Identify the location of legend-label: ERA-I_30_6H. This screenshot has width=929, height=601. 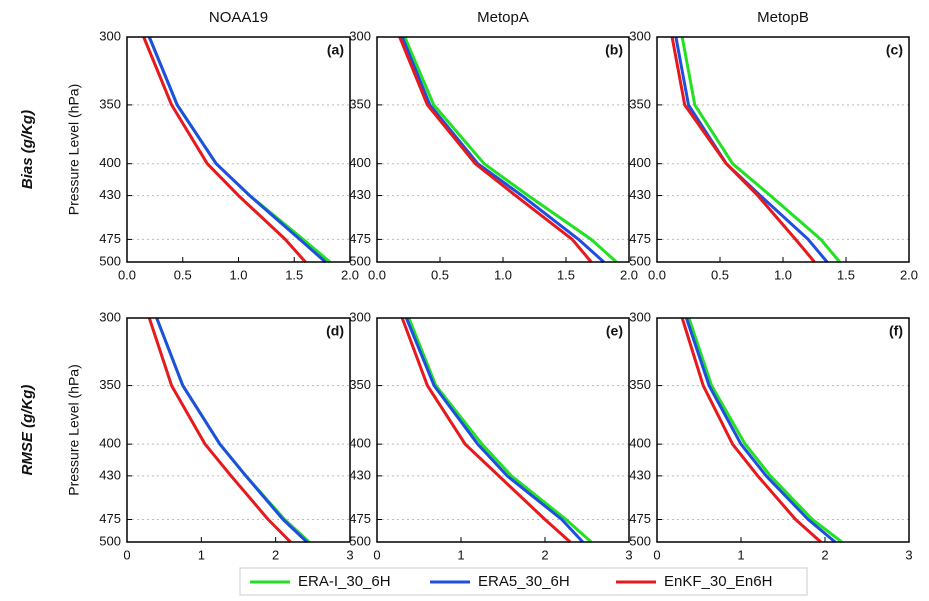
(344, 581).